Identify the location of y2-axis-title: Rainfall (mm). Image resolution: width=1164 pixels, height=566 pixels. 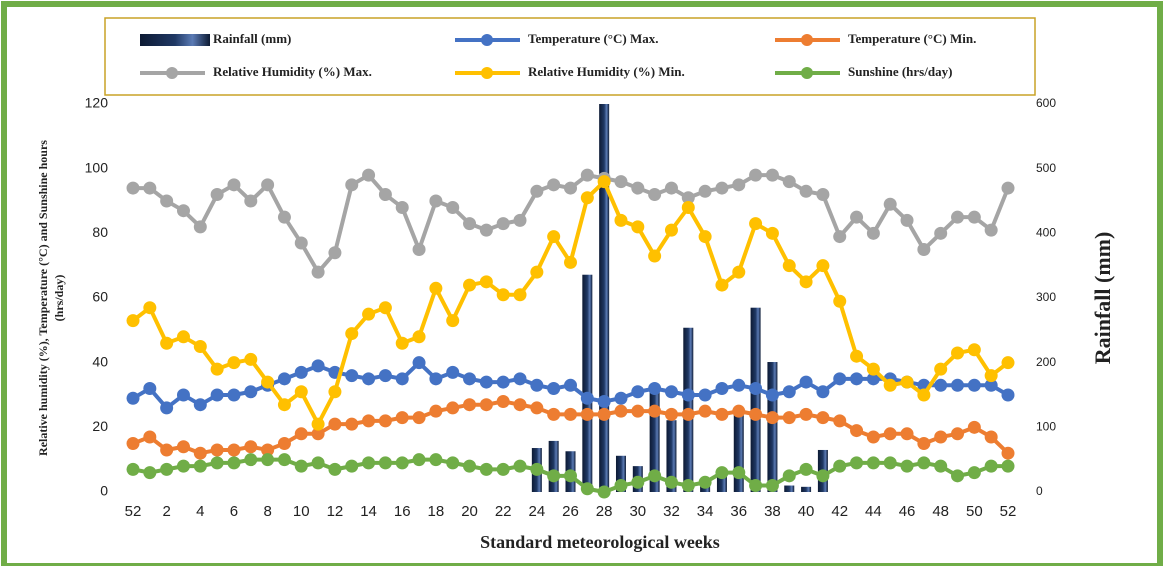
(1102, 298).